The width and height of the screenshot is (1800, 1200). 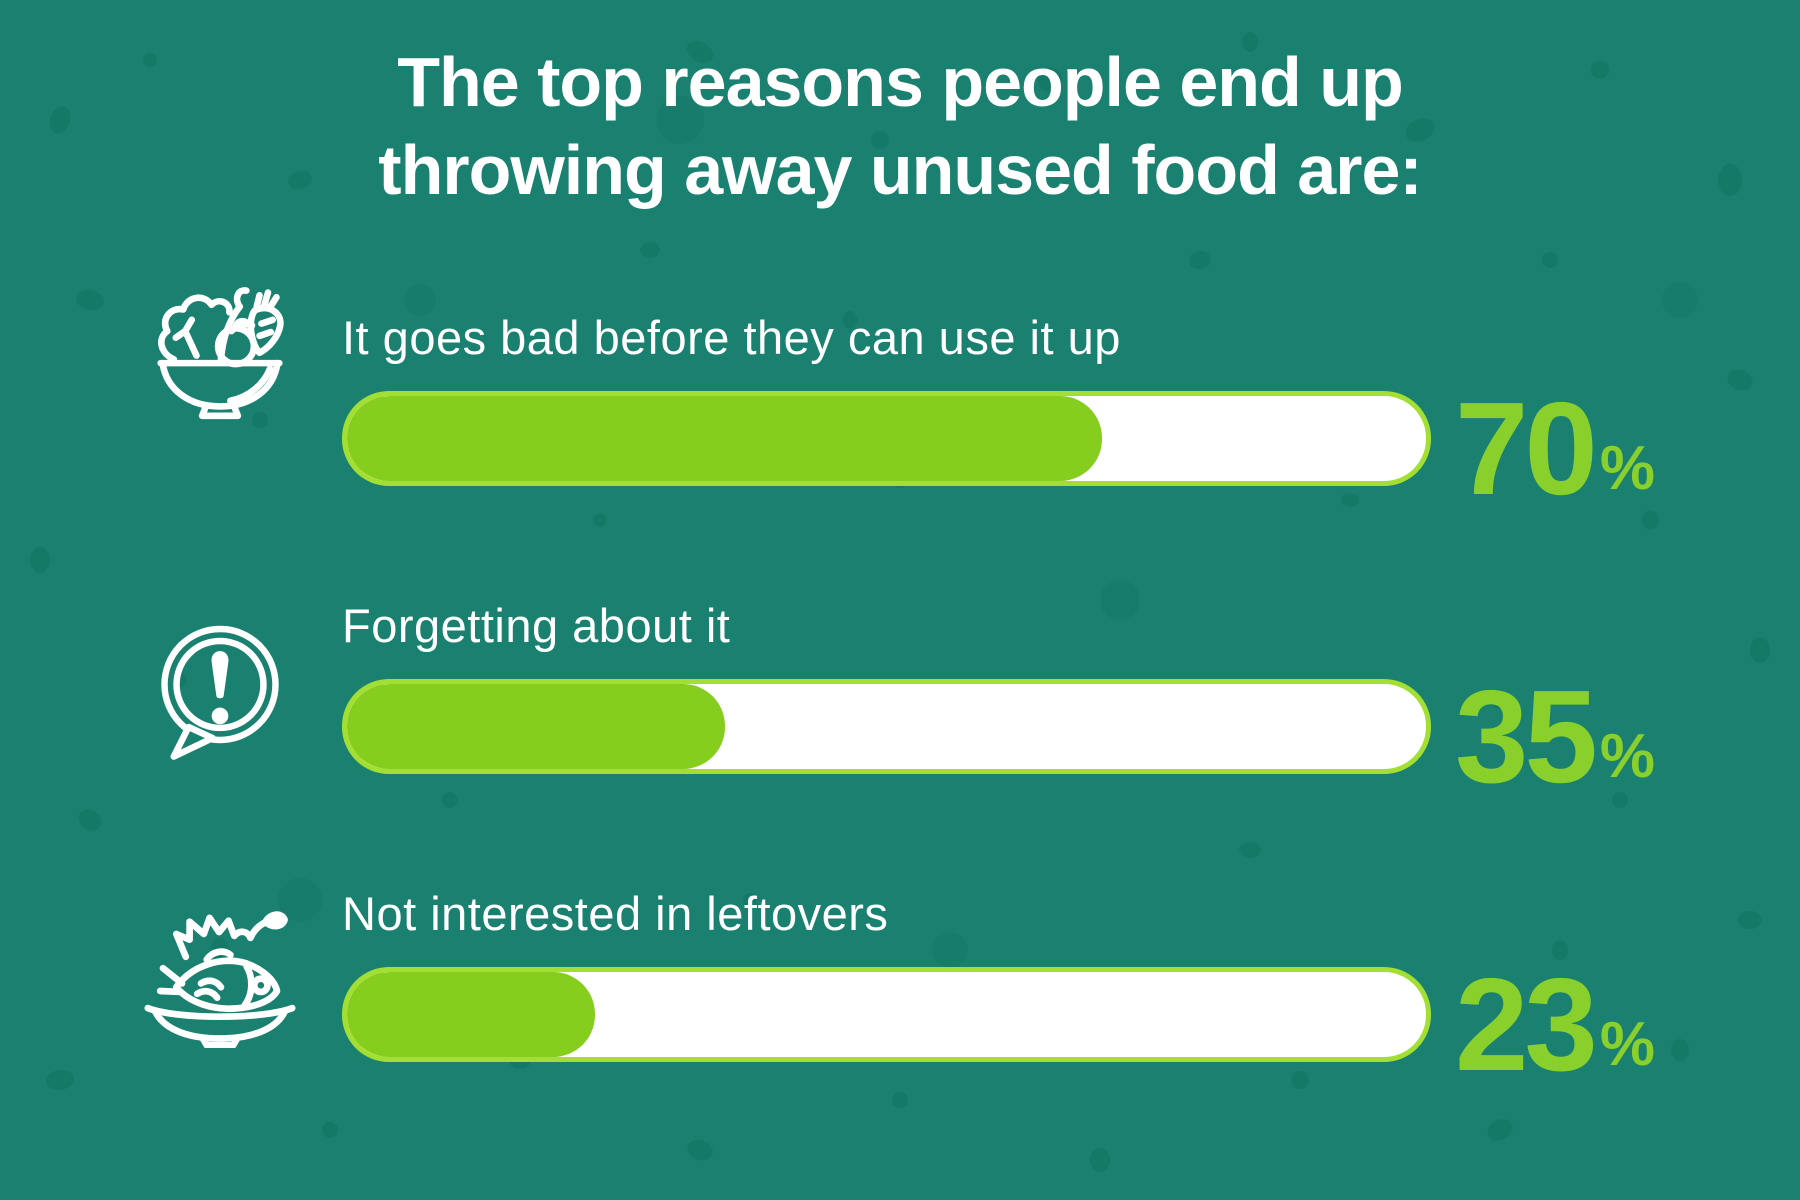 What do you see at coordinates (536, 625) in the screenshot?
I see `reason-label: Forgetting about it` at bounding box center [536, 625].